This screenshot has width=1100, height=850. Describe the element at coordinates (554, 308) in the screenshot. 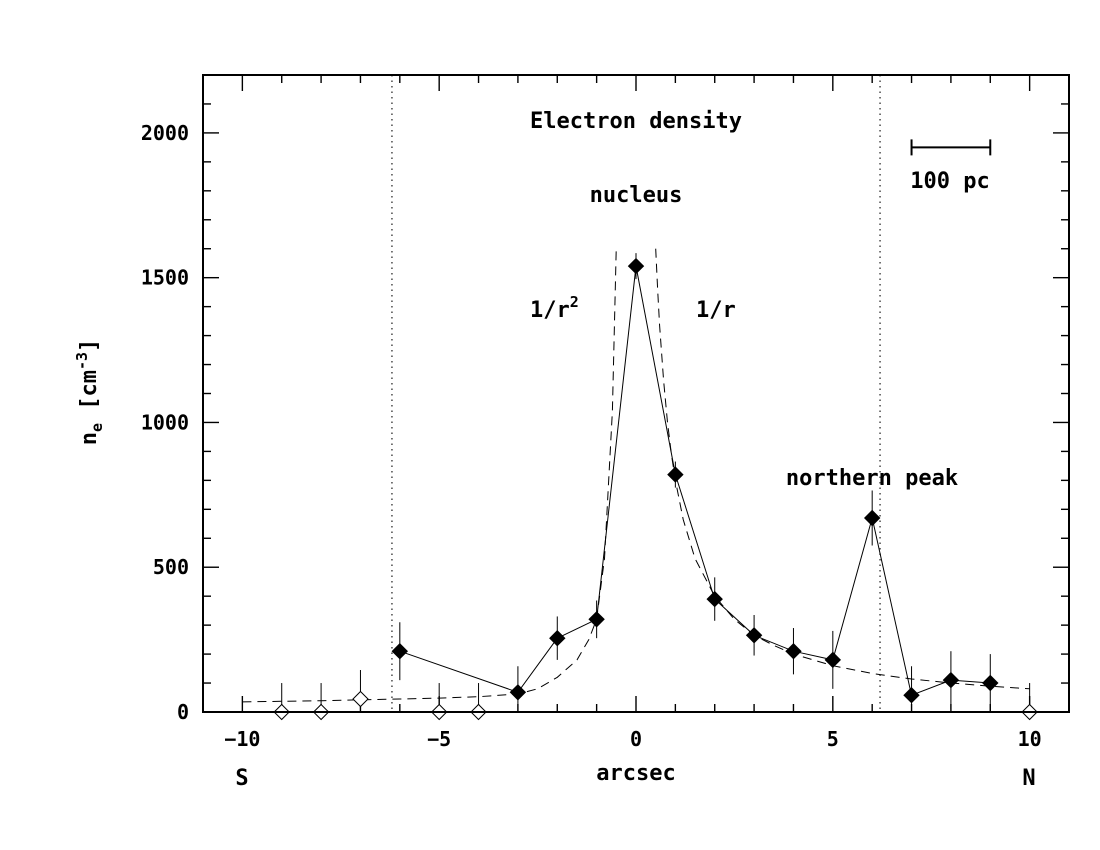

I see `annotation-inverse-r-squared: 1/r2` at that location.